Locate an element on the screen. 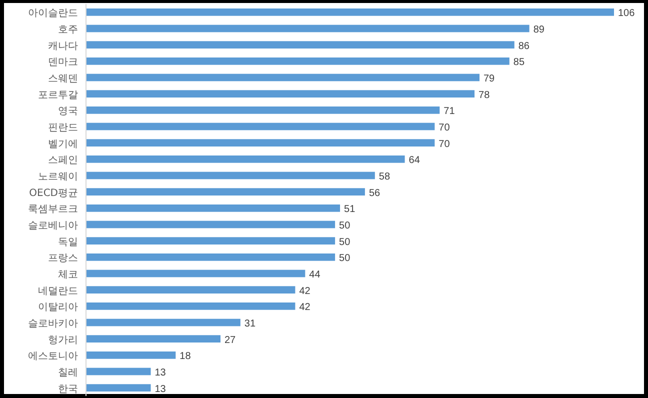  y-tick-label: 에스토니아 is located at coordinates (53, 356).